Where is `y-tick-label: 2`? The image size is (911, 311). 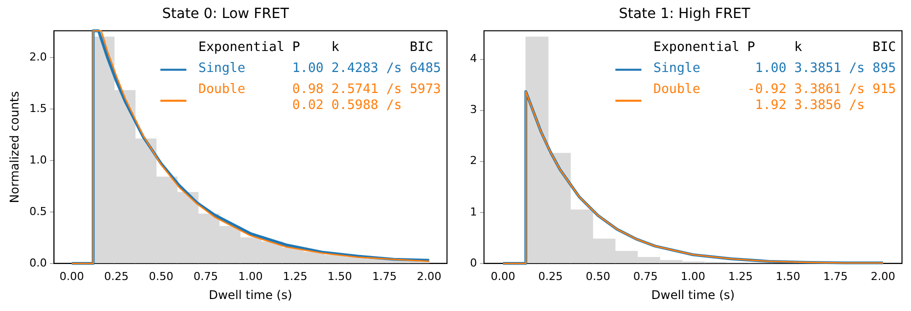
y-tick-label: 2 is located at coordinates (473, 161).